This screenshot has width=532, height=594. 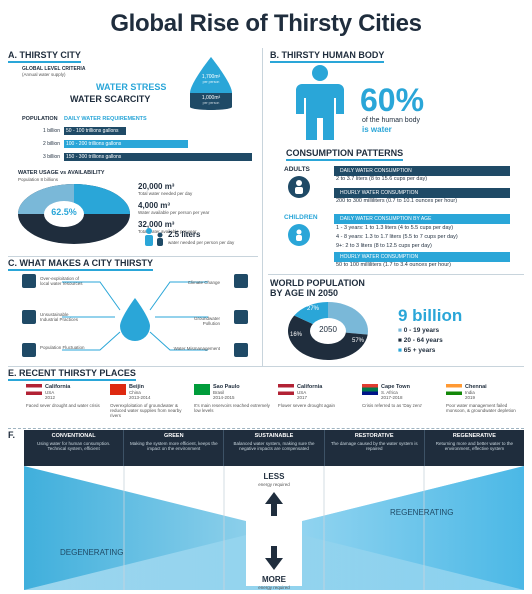 What do you see at coordinates (173, 227) in the screenshot?
I see `stat-item: 32,000 m³ Total water available per year` at bounding box center [173, 227].